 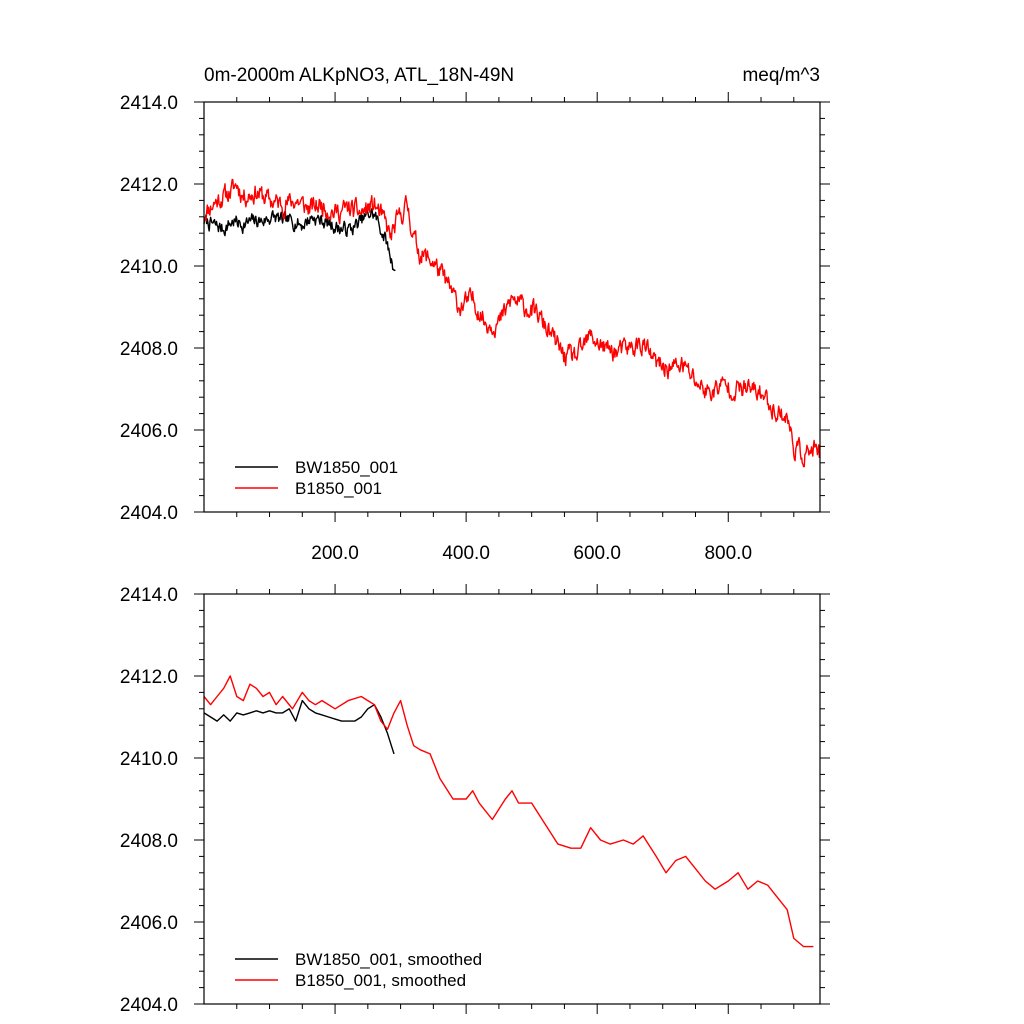 What do you see at coordinates (359, 75) in the screenshot?
I see `chart-title-left: 0m-2000m ALKpNO3, ATL_18N-49N` at bounding box center [359, 75].